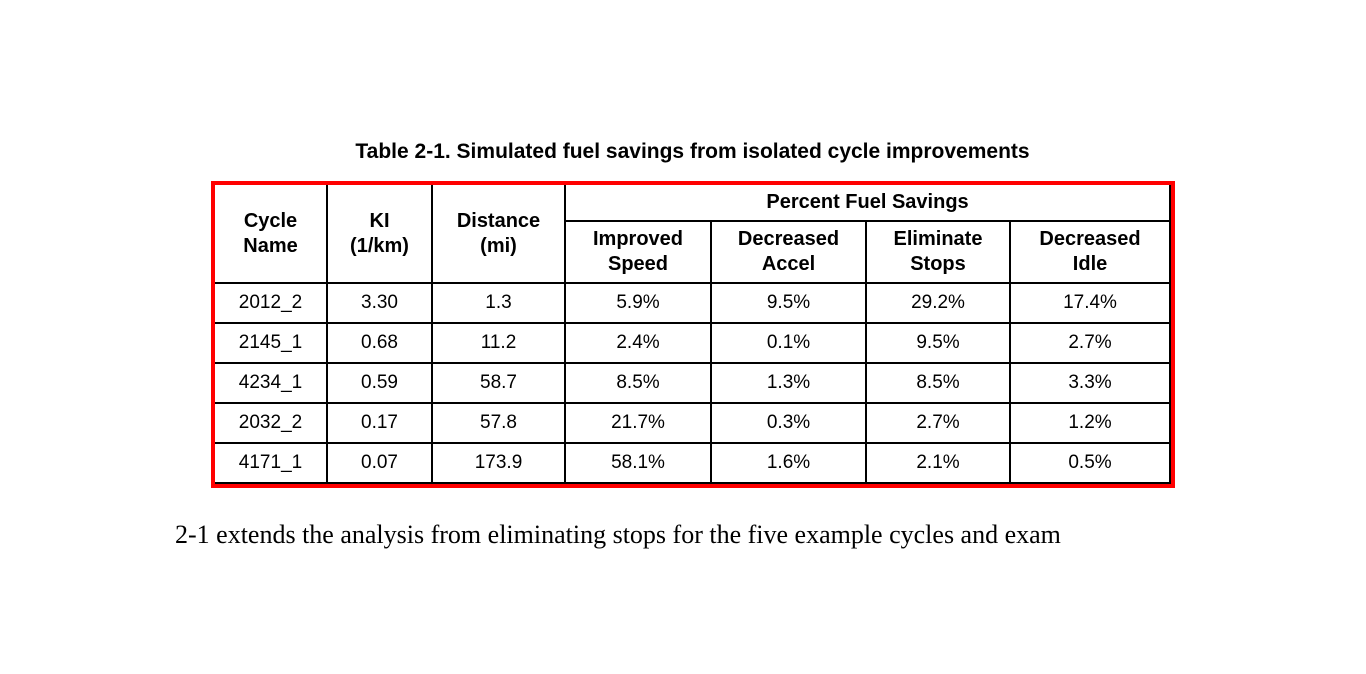  What do you see at coordinates (788, 343) in the screenshot?
I see `cell-decreased-accel: 0.1%` at bounding box center [788, 343].